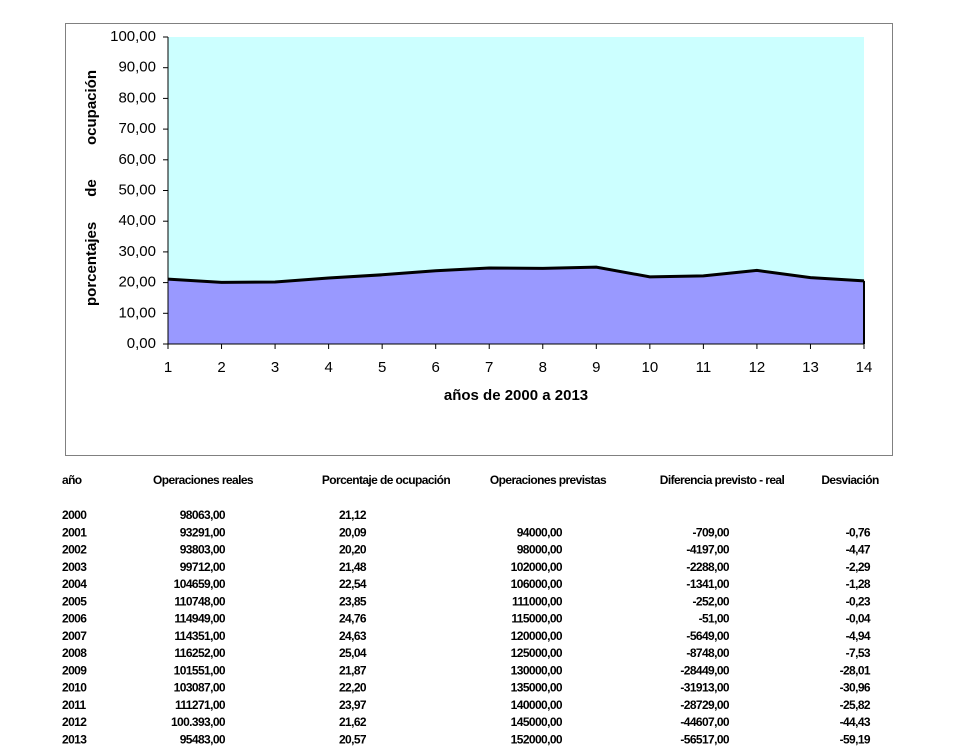  I want to click on table-cell: 2007, so click(74, 636).